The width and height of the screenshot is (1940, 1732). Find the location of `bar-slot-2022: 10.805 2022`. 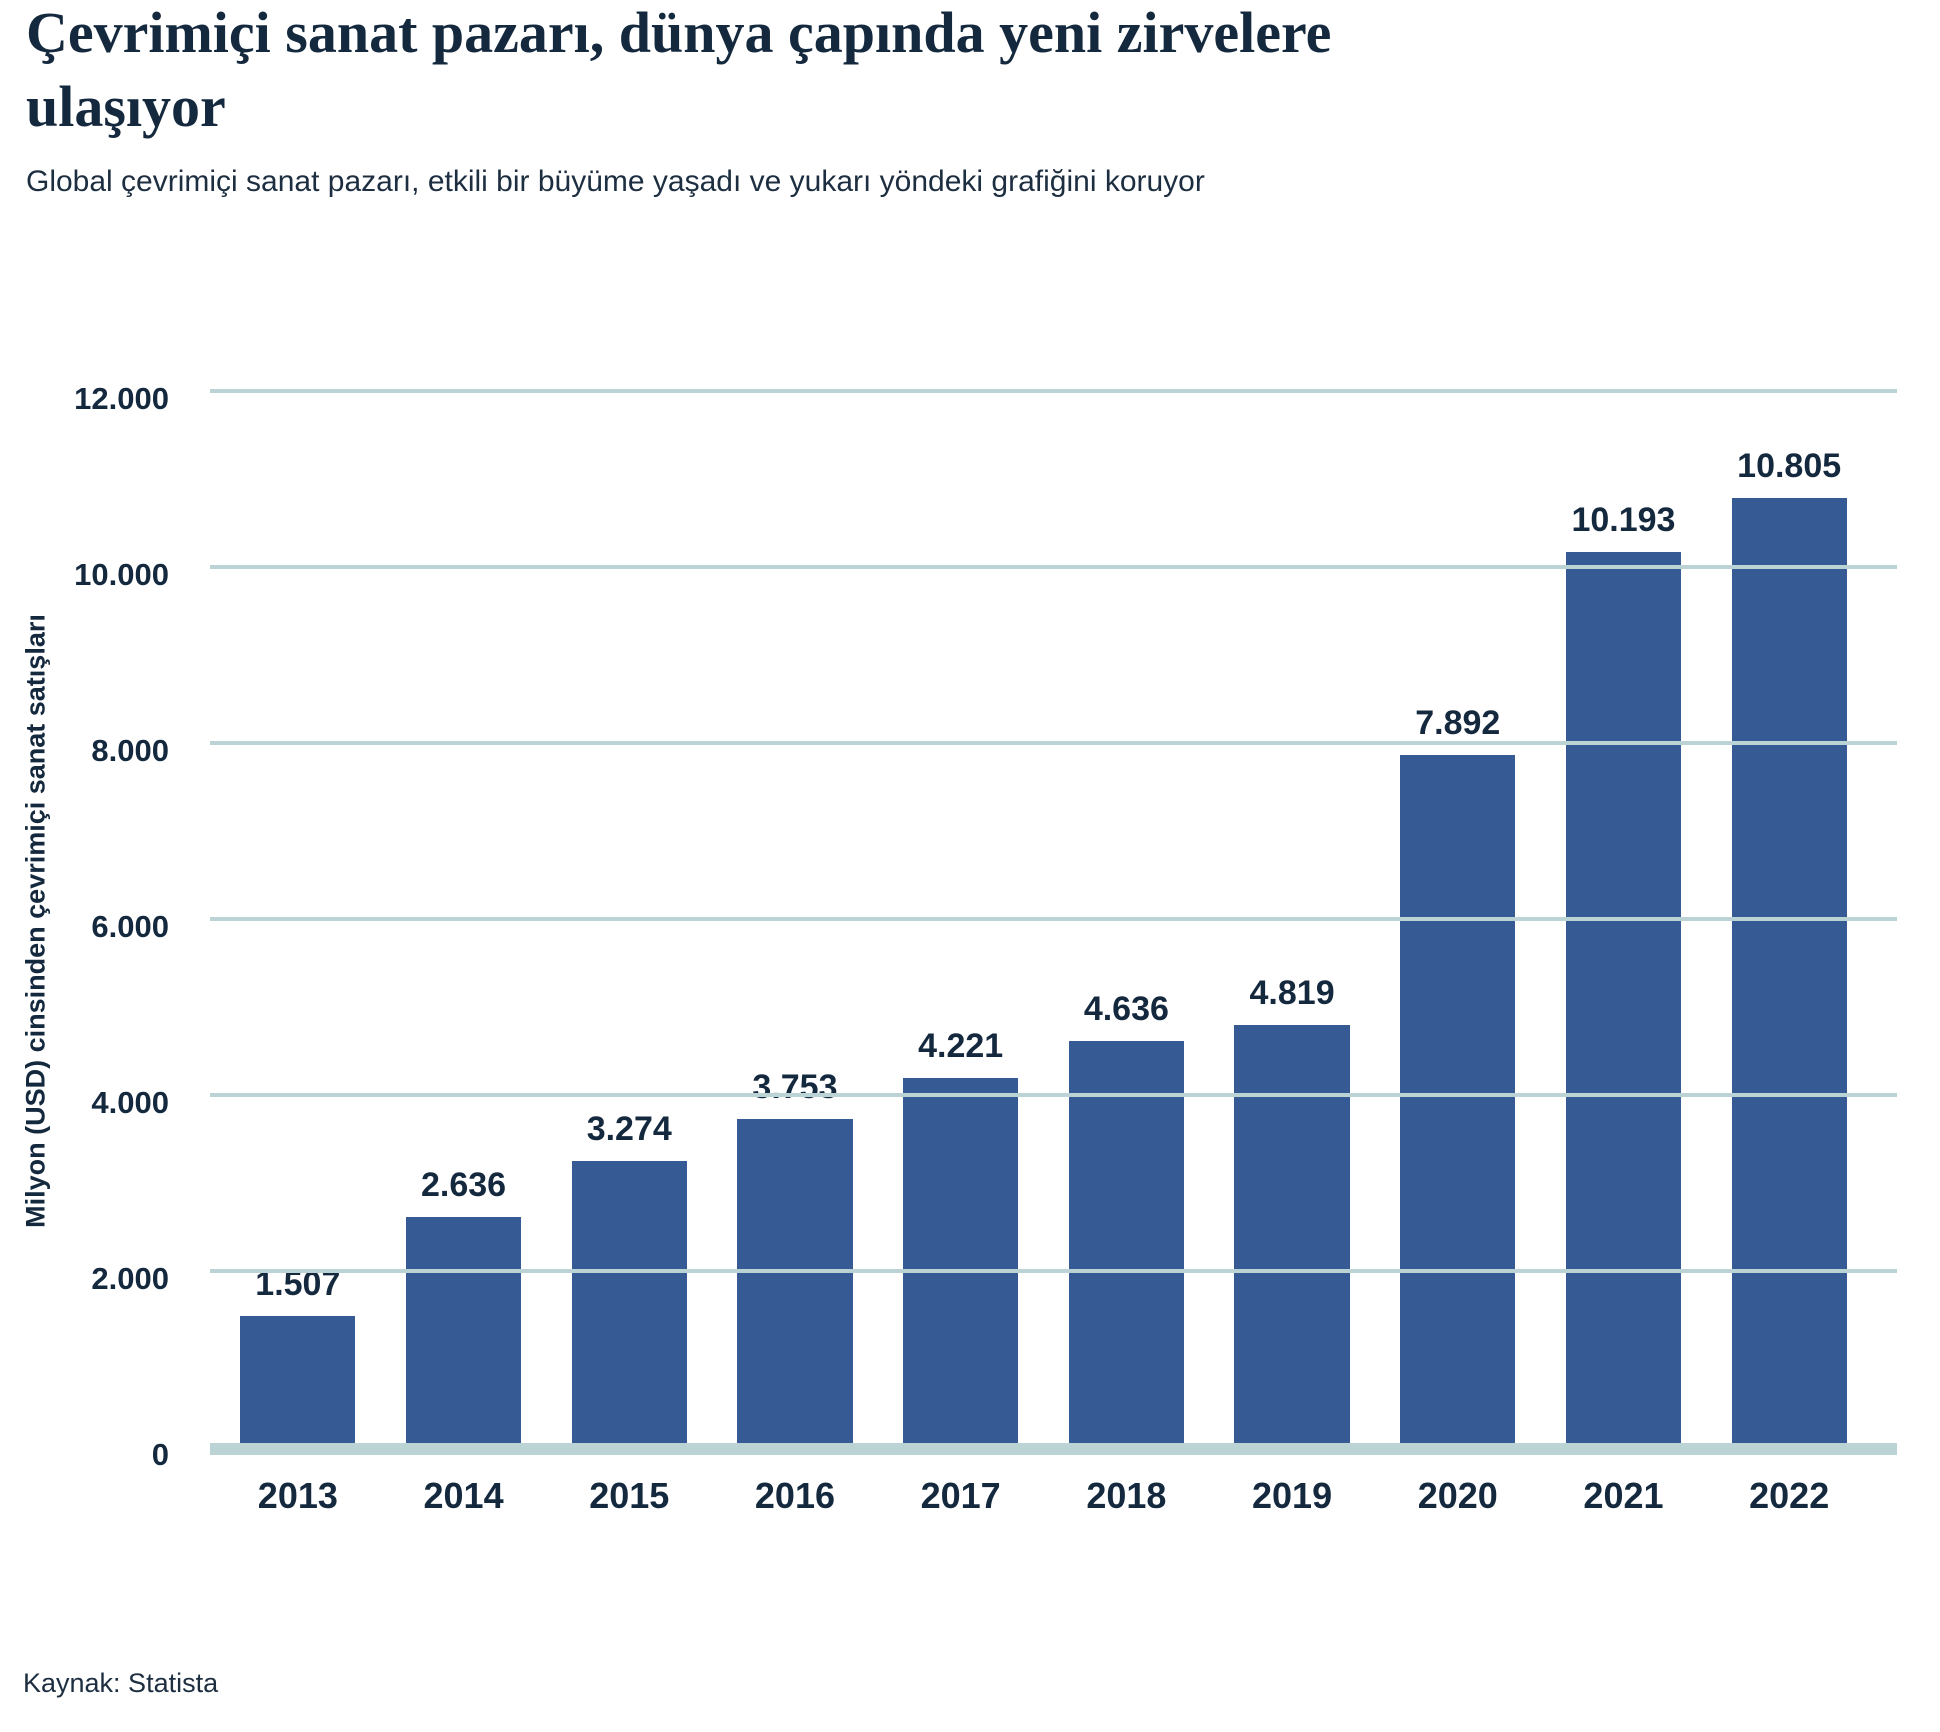

bar-slot-2022: 10.805 2022 is located at coordinates (1789, 954).